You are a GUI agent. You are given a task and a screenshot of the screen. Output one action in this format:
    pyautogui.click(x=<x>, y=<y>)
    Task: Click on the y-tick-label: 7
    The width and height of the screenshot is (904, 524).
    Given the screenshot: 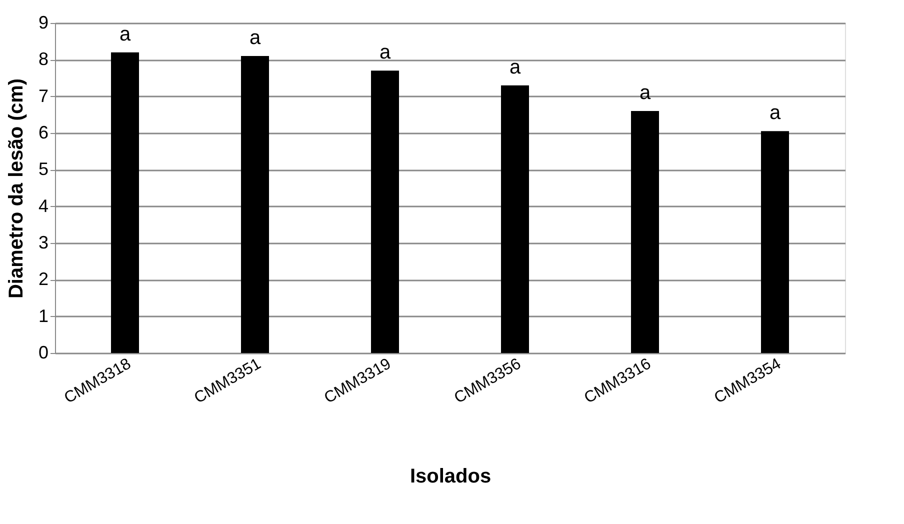 What is the action you would take?
    pyautogui.click(x=43, y=96)
    